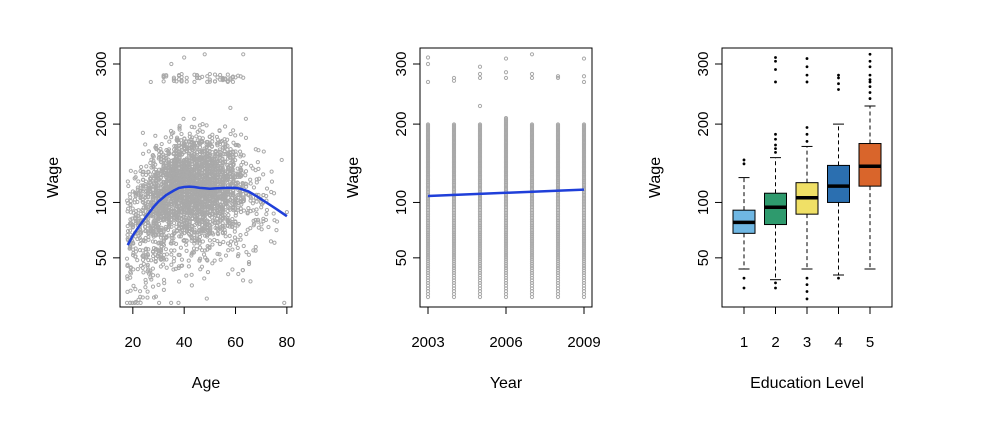  Describe the element at coordinates (807, 342) in the screenshot. I see `x-tick-label: 3` at that location.